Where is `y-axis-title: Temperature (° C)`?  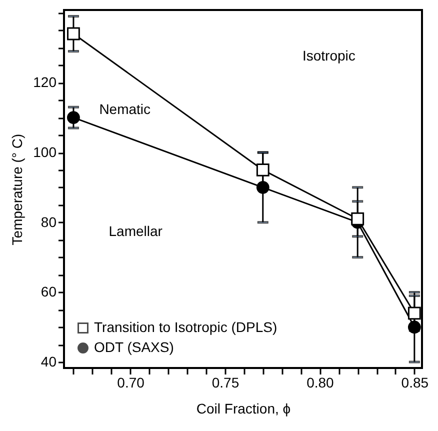
y-axis-title: Temperature (° C) is located at coordinates (17, 190).